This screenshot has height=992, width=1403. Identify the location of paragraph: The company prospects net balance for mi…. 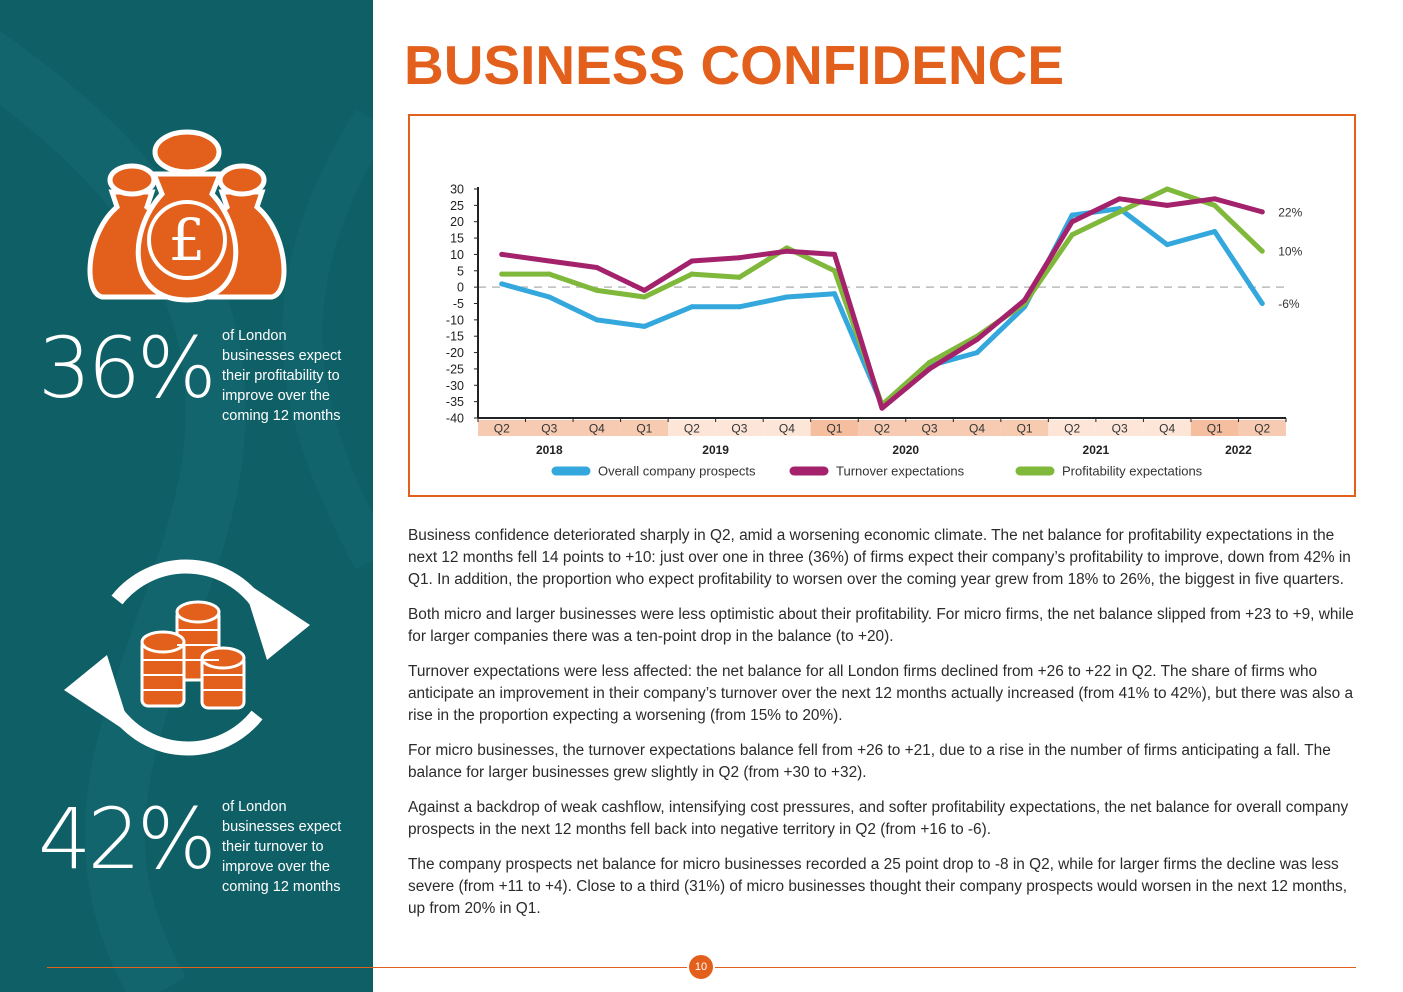
(878, 886).